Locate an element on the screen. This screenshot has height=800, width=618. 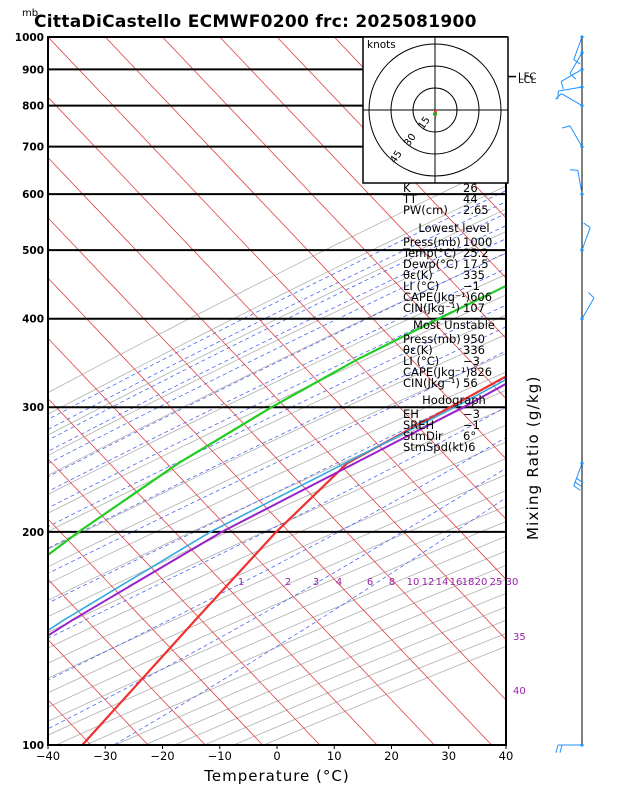
x-tick-label: −40 is located at coordinates (48, 756).